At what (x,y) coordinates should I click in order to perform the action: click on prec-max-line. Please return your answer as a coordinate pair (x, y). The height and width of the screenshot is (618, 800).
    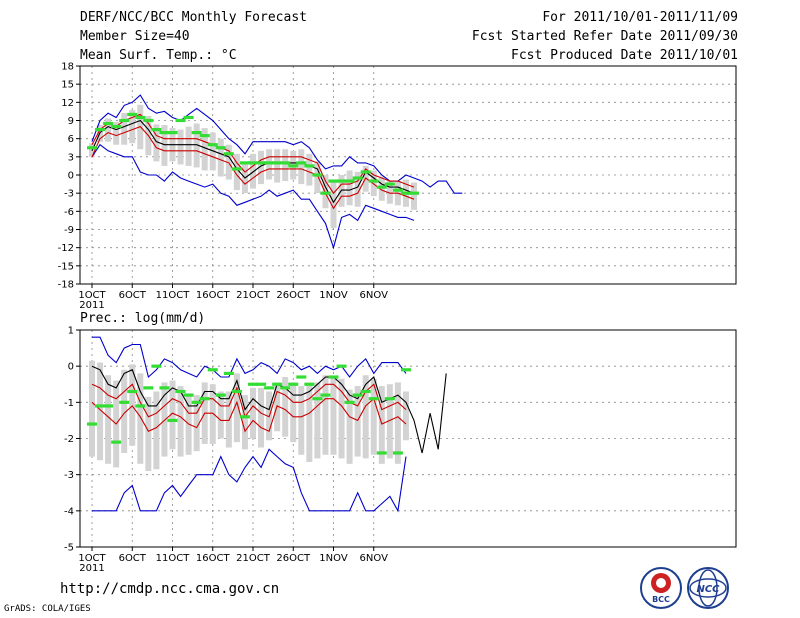
    Looking at the image, I should click on (249, 357).